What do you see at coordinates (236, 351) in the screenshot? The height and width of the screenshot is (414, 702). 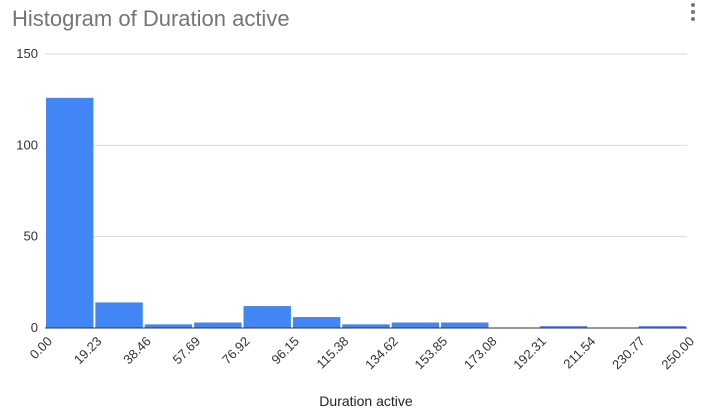 I see `x-tick-label: 76.92` at bounding box center [236, 351].